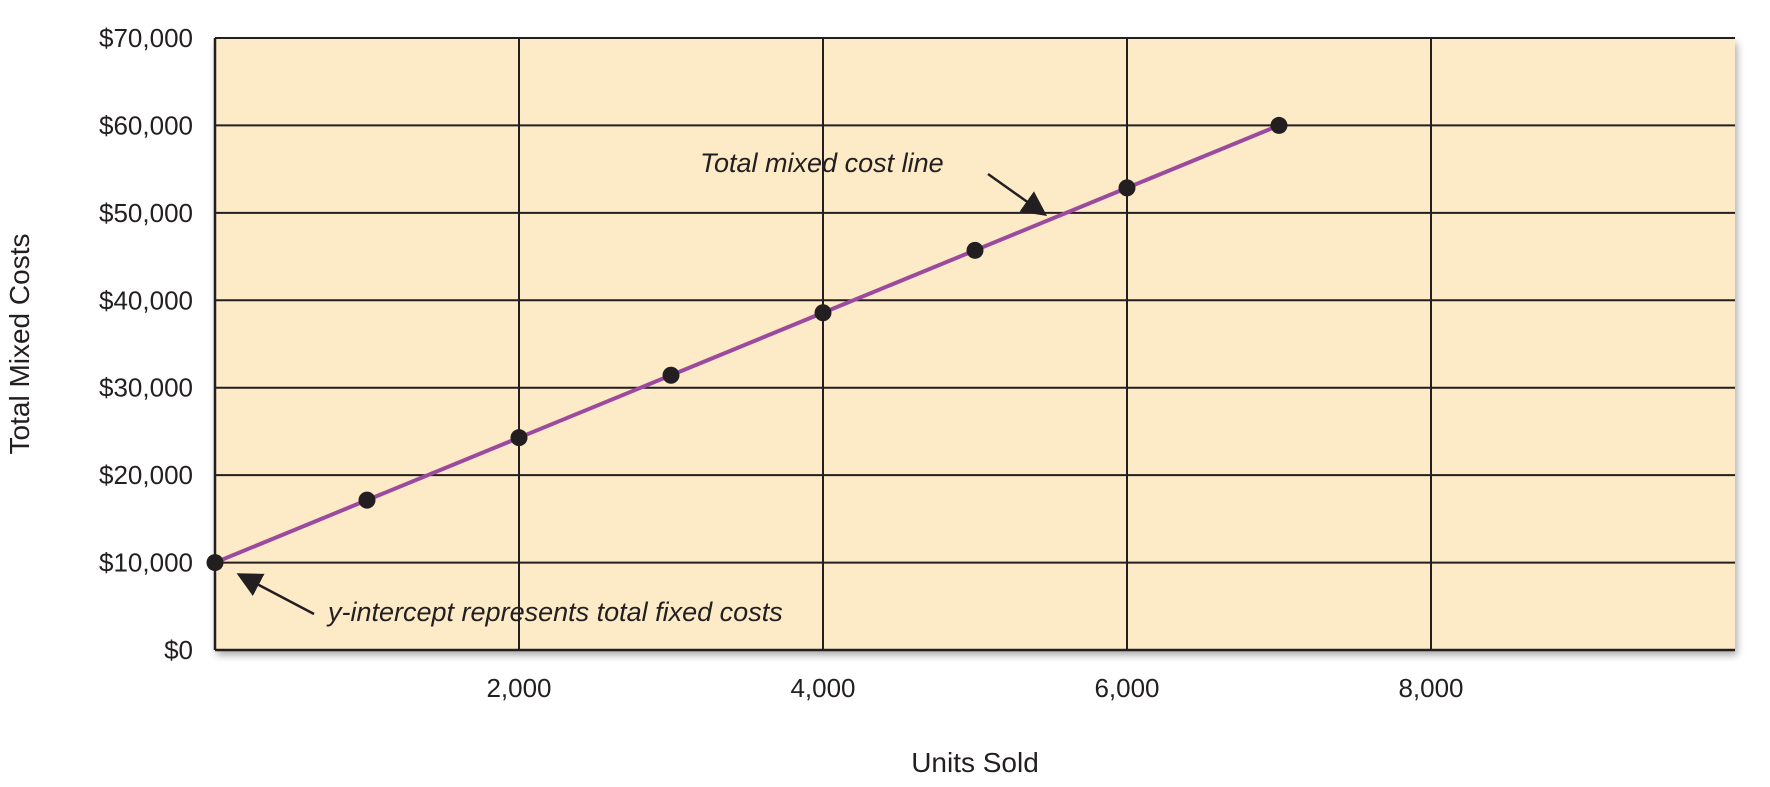 The width and height of the screenshot is (1770, 787). Describe the element at coordinates (146, 388) in the screenshot. I see `y-tick-label: $30,000` at that location.